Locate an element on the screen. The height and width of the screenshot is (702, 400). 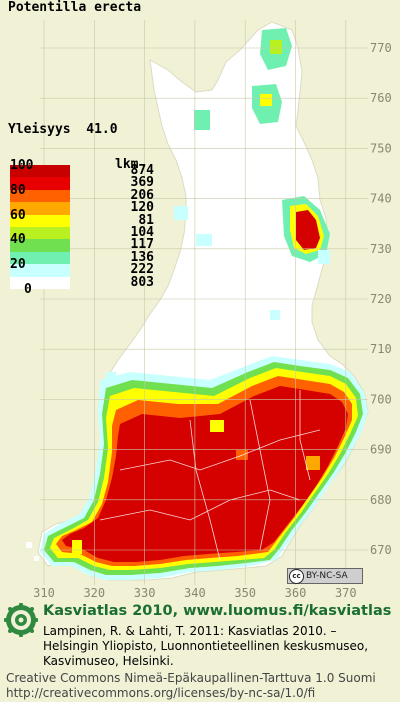
north-patch-2-core is located at coordinates (266, 100).